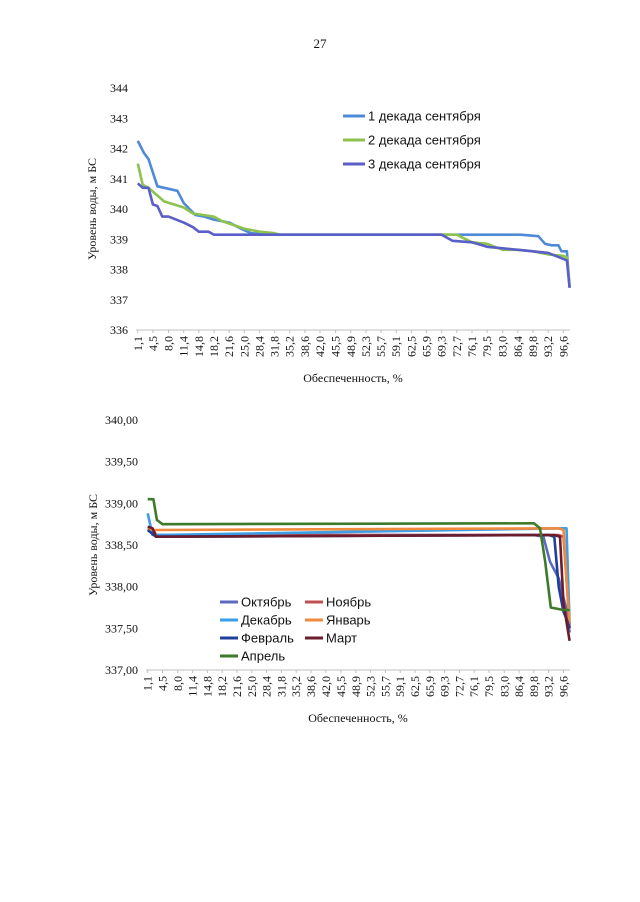 This screenshot has height=902, width=640. I want to click on legend-label-3: Декабрь, so click(266, 620).